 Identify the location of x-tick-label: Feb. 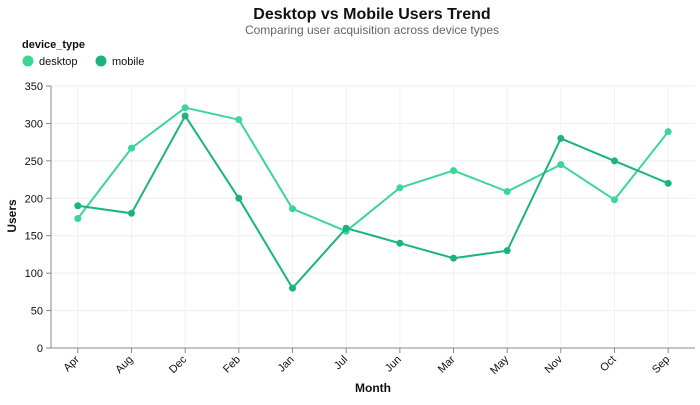
(232, 365).